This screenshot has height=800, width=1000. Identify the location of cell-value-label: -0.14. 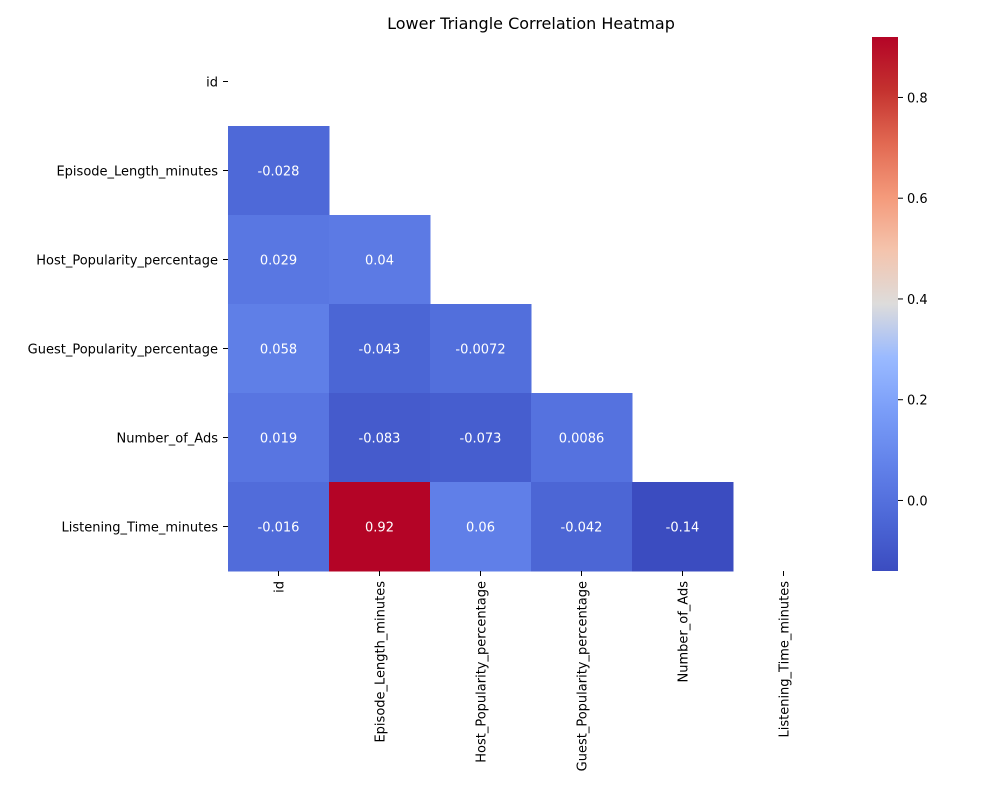
(683, 528).